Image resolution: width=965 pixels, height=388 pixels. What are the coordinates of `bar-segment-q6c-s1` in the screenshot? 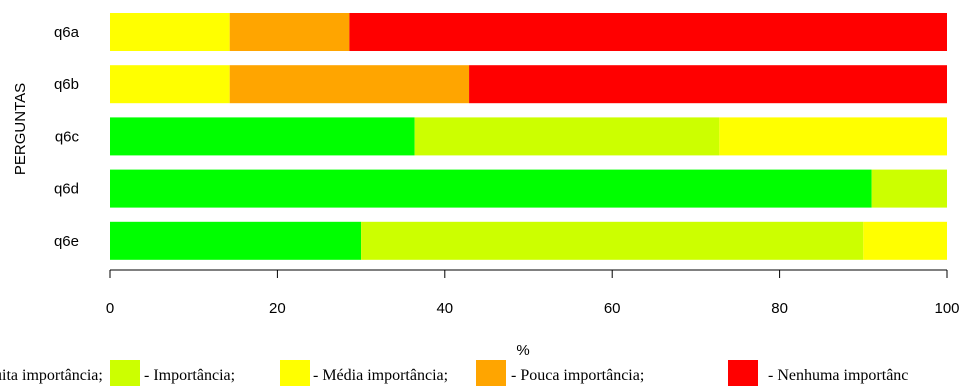 It's located at (567, 136).